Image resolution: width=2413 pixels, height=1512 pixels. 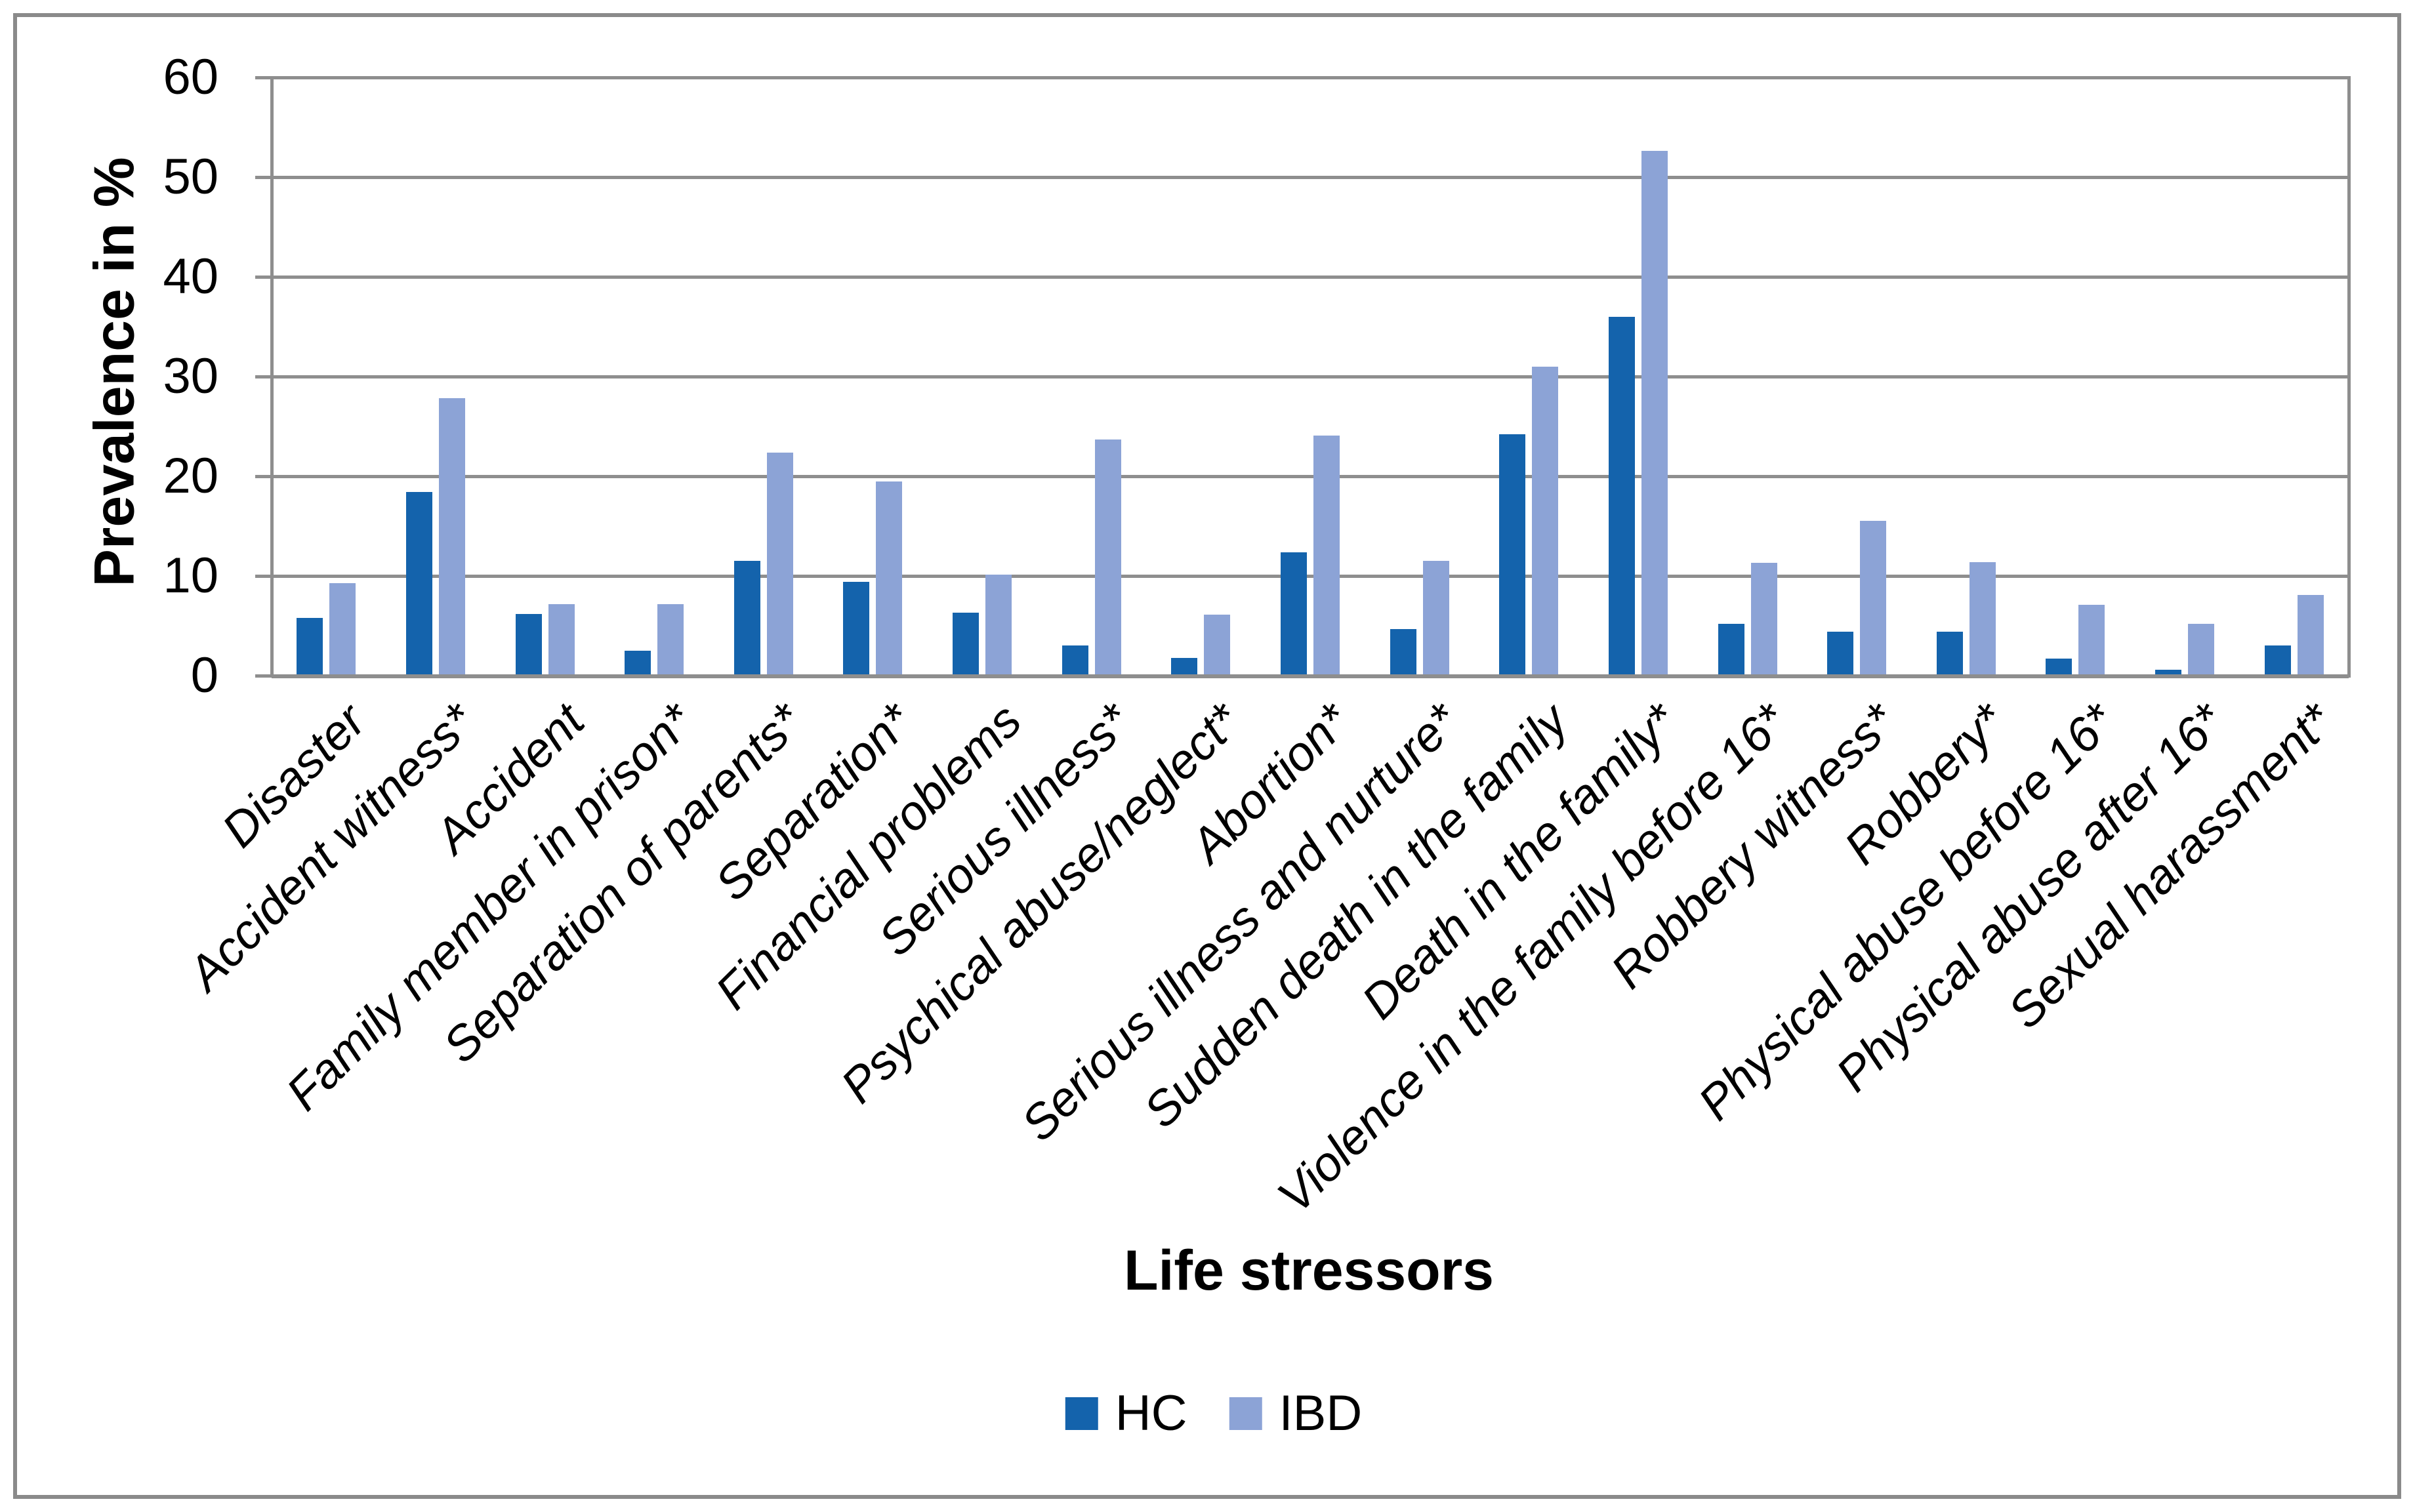 I want to click on x-axis-title: Life stressors, so click(x=1309, y=1270).